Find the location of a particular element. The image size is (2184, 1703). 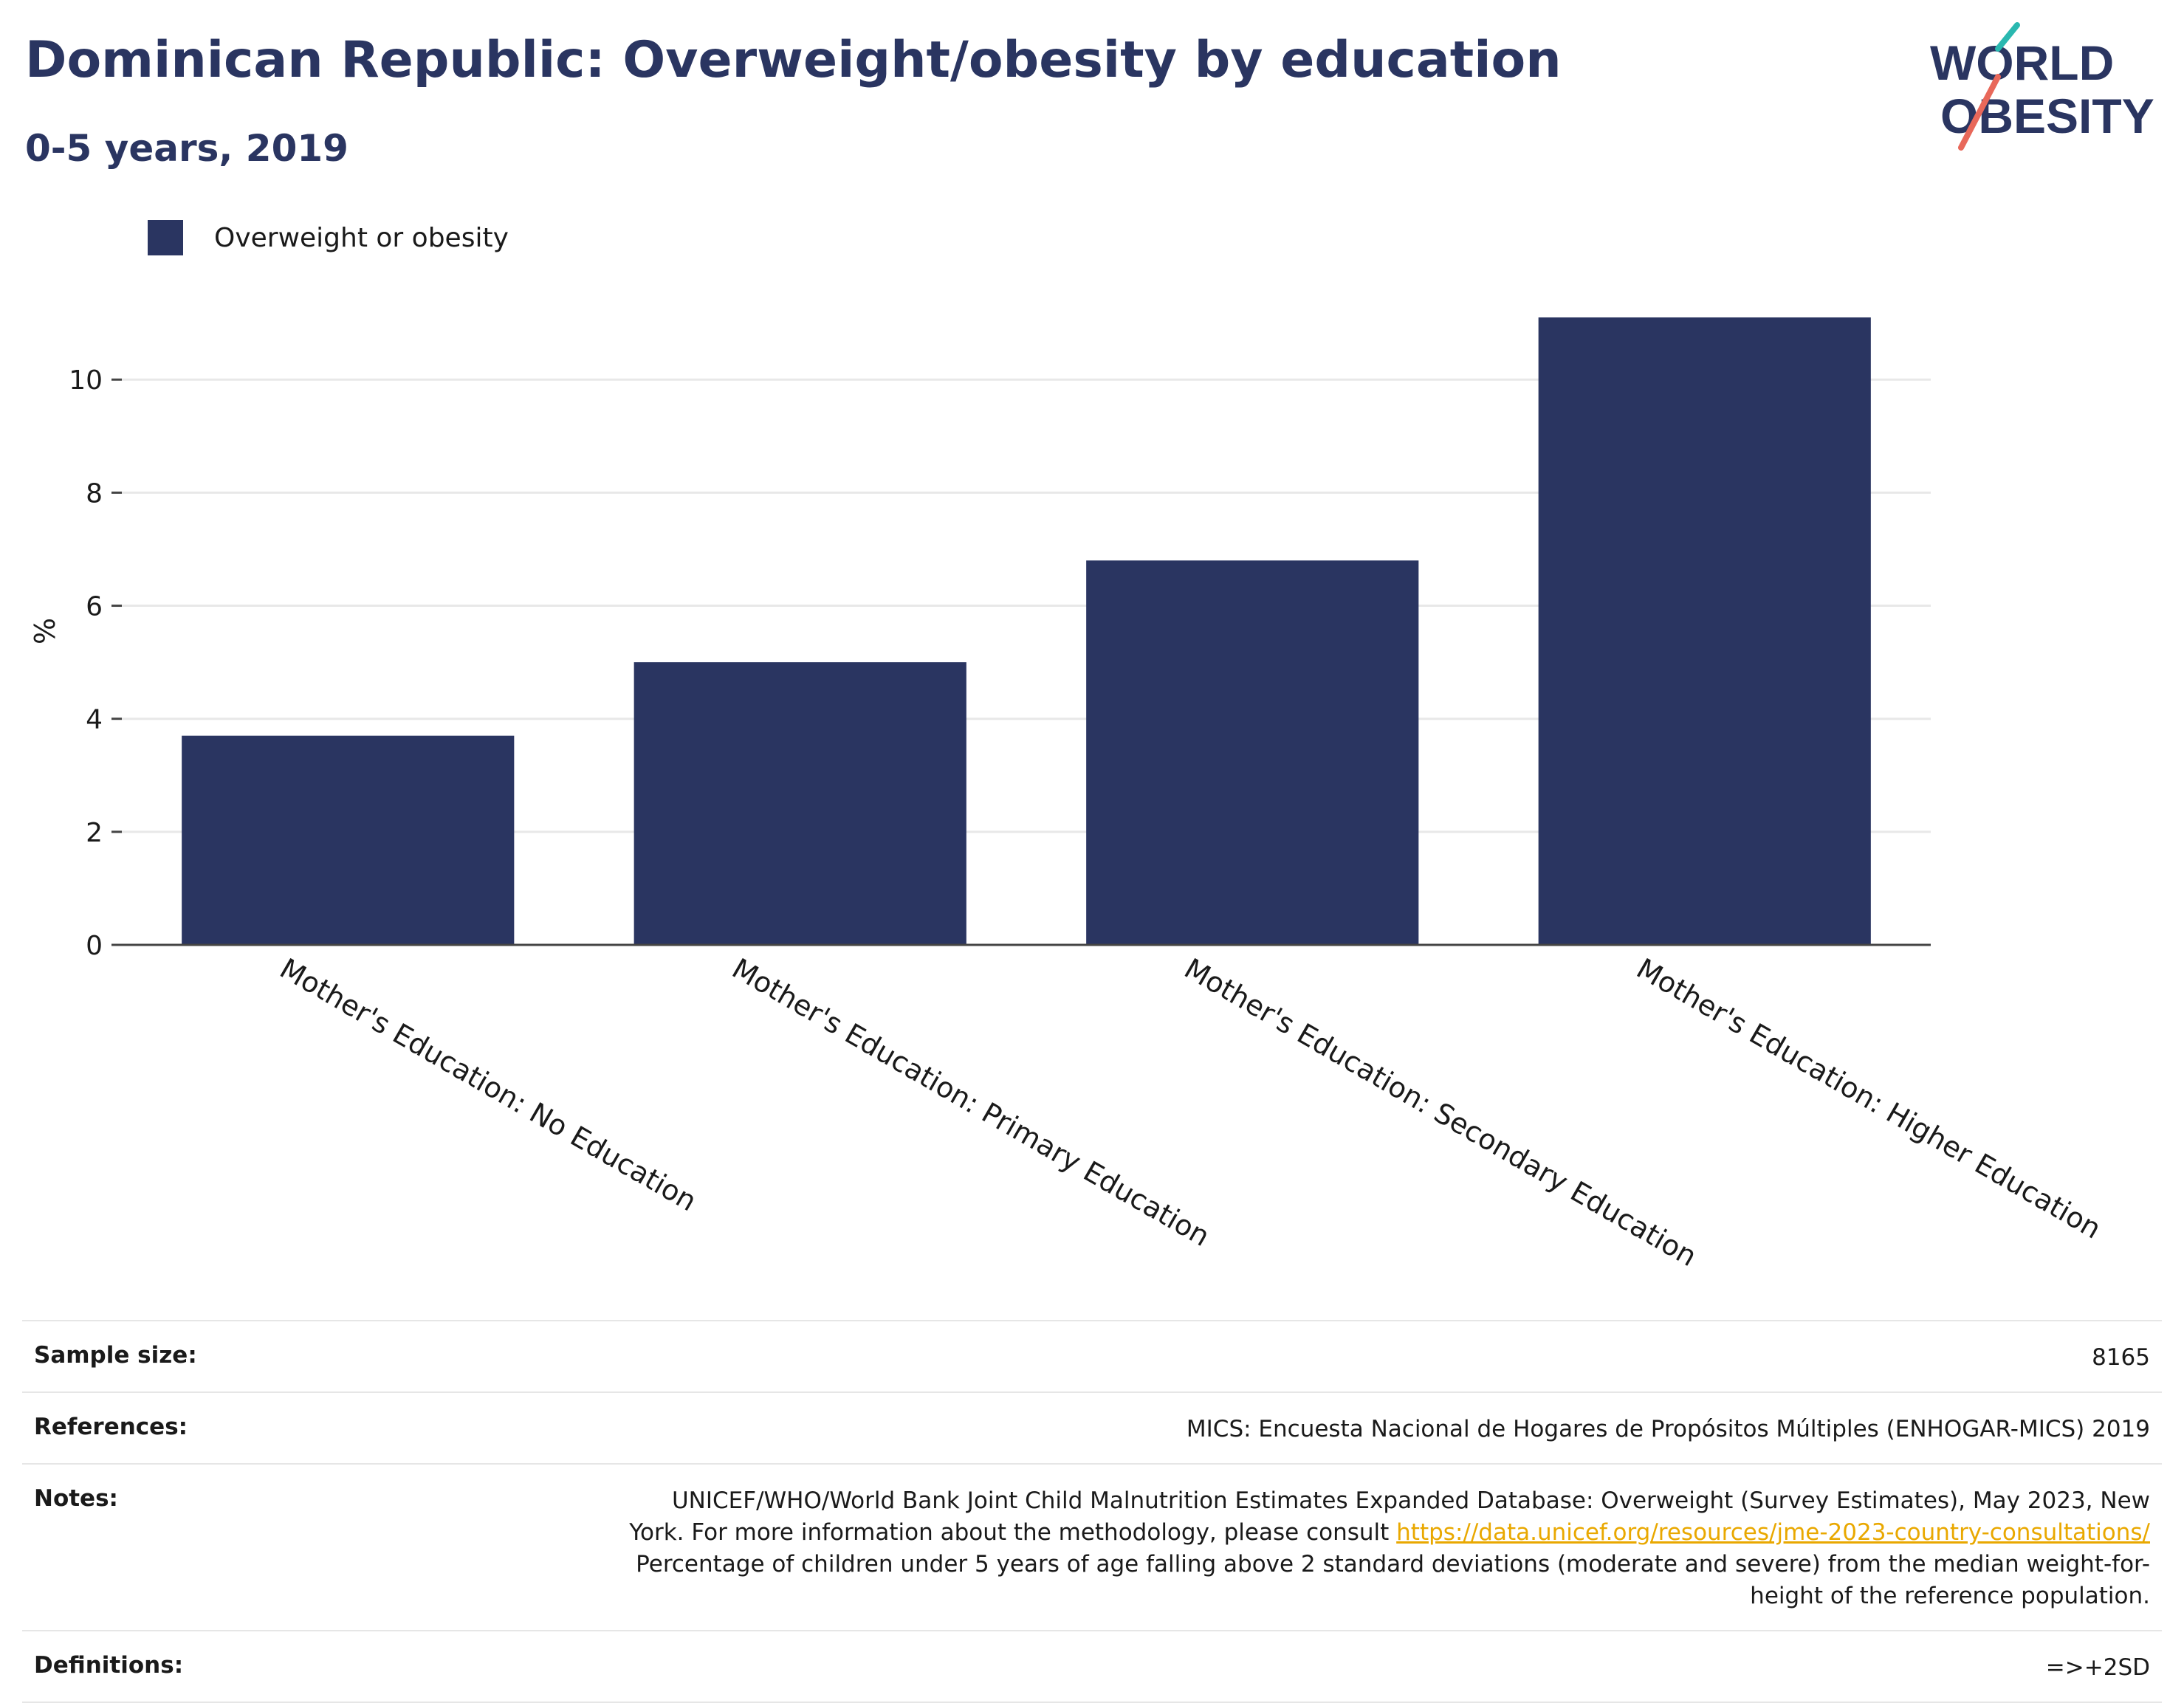

y-tick-label: 10 is located at coordinates (86, 380).